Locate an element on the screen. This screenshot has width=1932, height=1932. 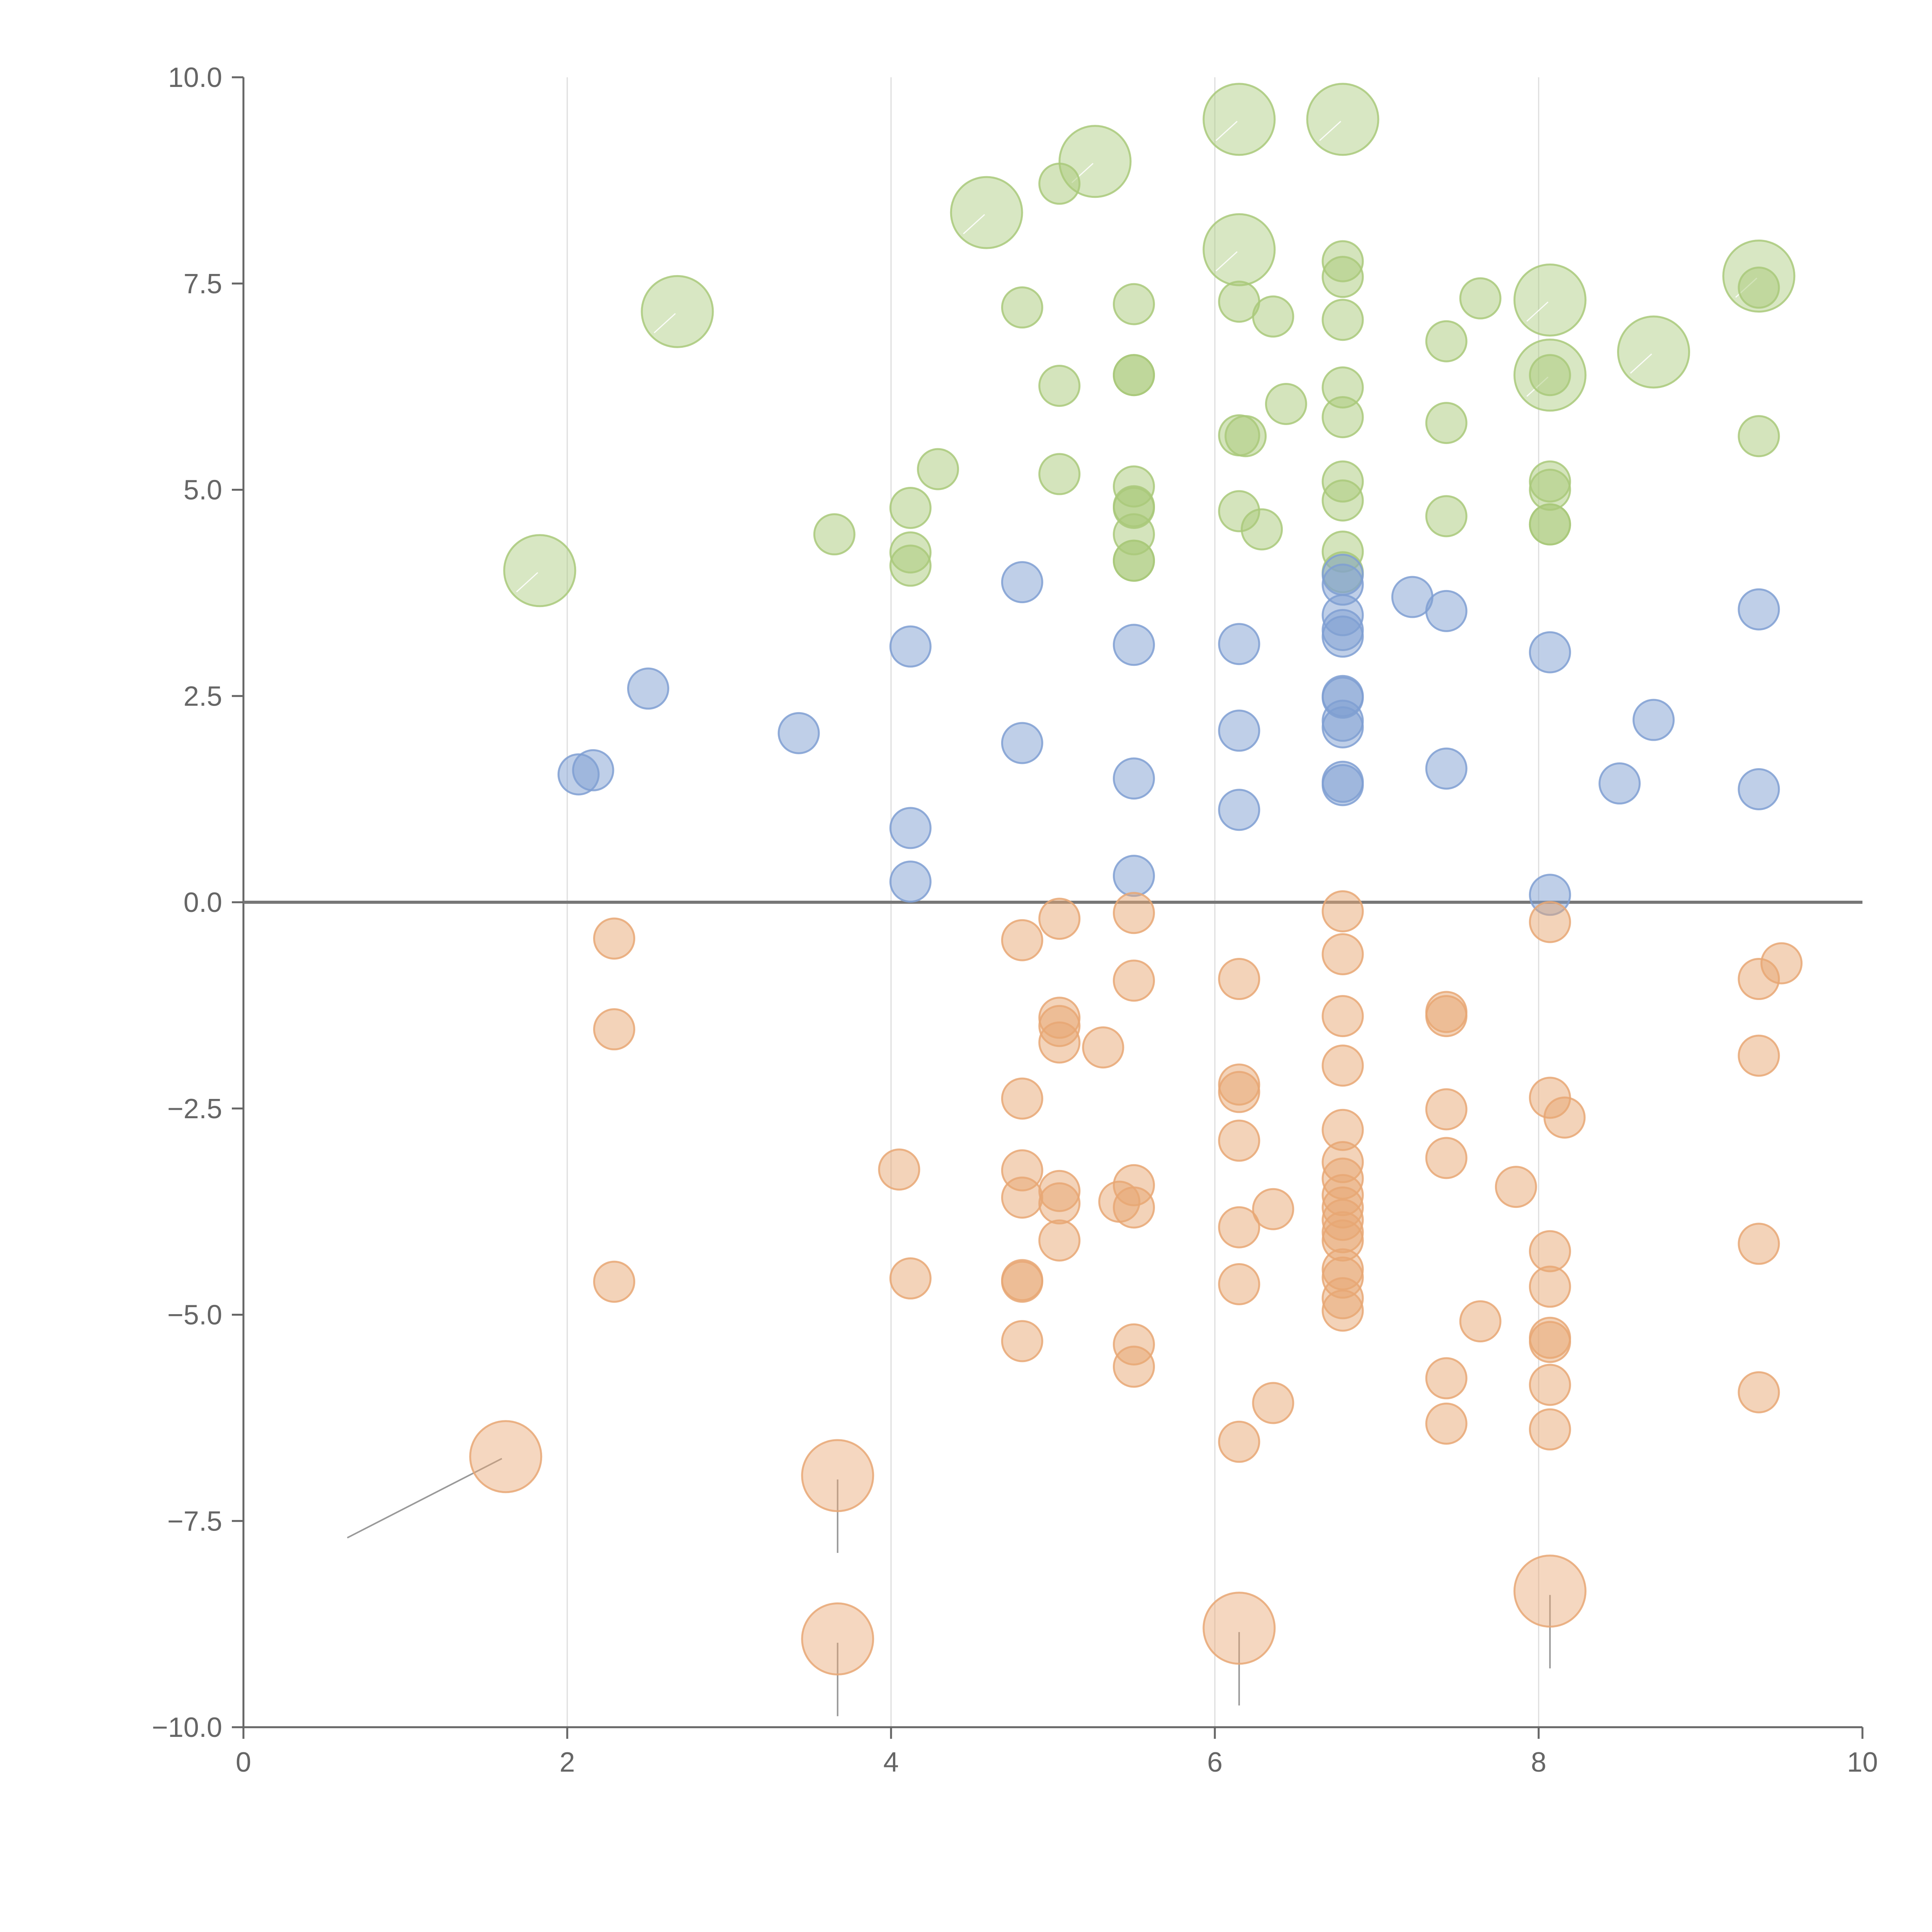
y-tick-label: −5.0 is located at coordinates (194, 1315).